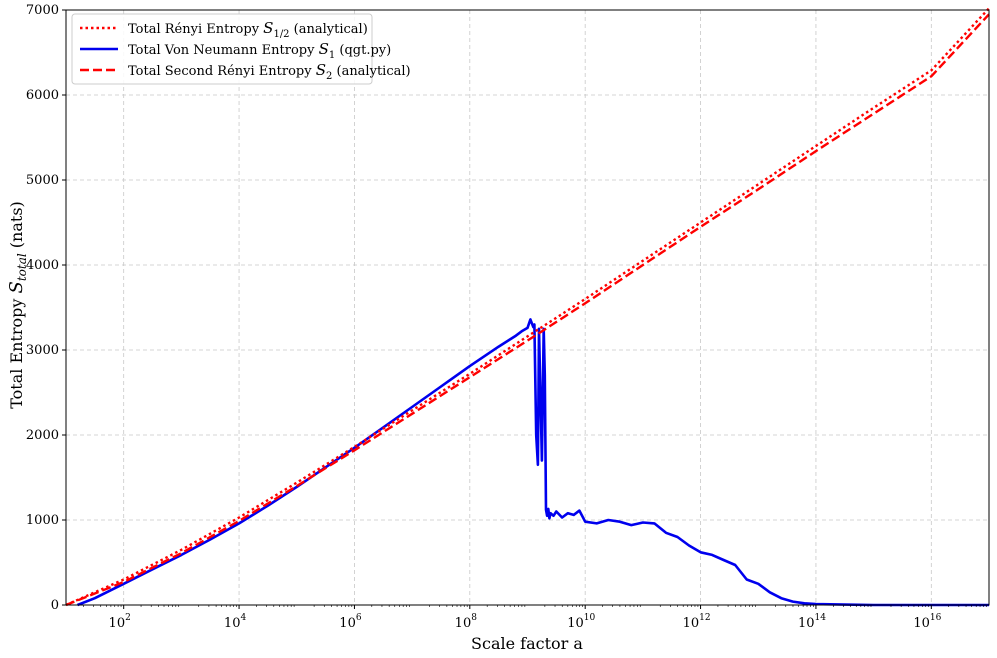  I want to click on y-tick-label: 6000, so click(42, 95).